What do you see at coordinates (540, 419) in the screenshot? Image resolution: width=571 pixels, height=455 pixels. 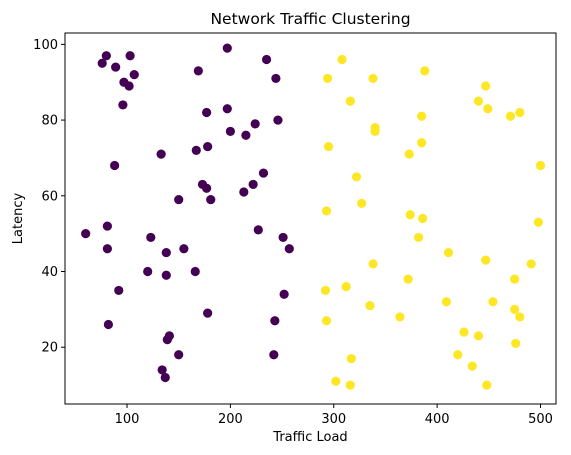 I see `x-tick-label: 500` at bounding box center [540, 419].